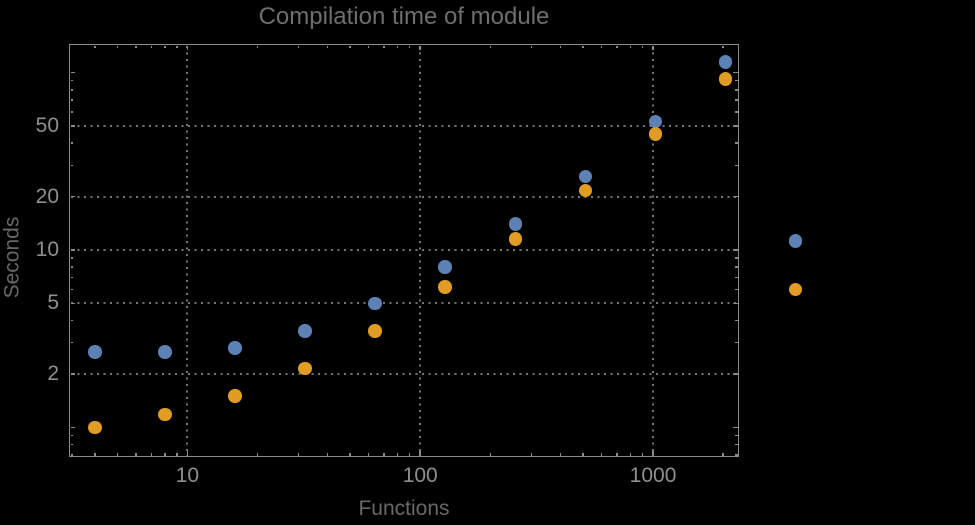 Image resolution: width=975 pixels, height=525 pixels. Describe the element at coordinates (47, 196) in the screenshot. I see `y-tick-label: 20` at that location.